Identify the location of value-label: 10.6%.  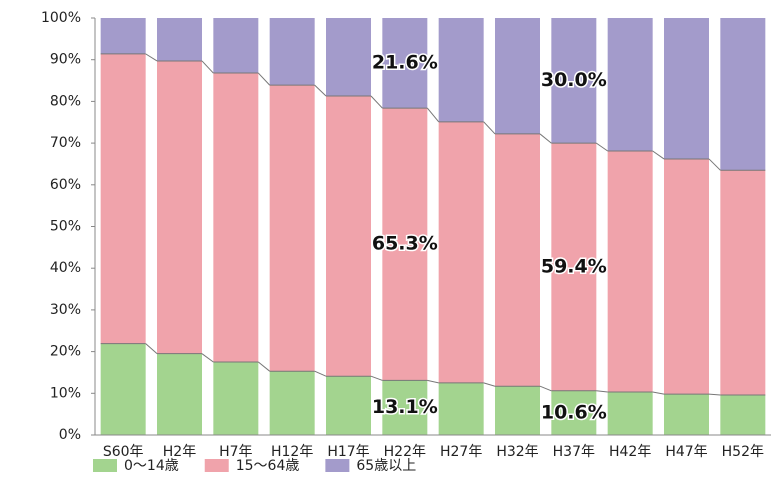
(574, 412).